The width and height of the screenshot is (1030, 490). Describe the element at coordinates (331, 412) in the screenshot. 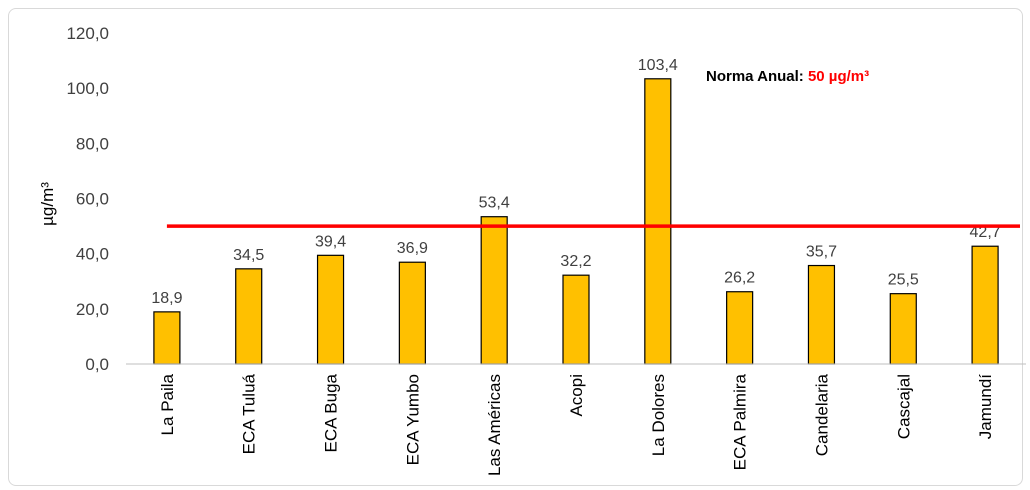

I see `category-label: ECA Buga` at that location.